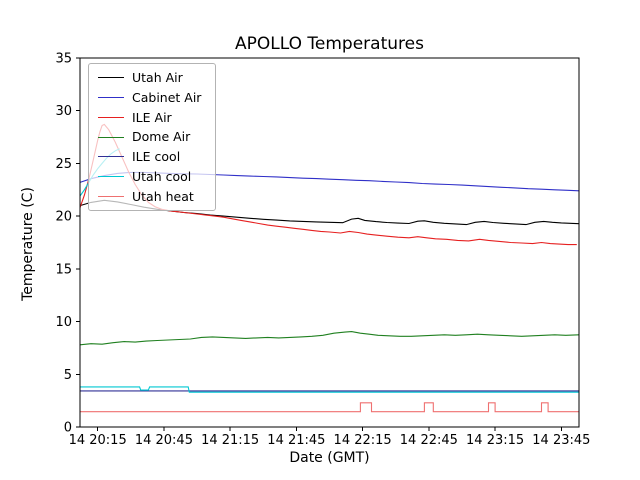  I want to click on x-tick-label: 14 22:15, so click(363, 440).